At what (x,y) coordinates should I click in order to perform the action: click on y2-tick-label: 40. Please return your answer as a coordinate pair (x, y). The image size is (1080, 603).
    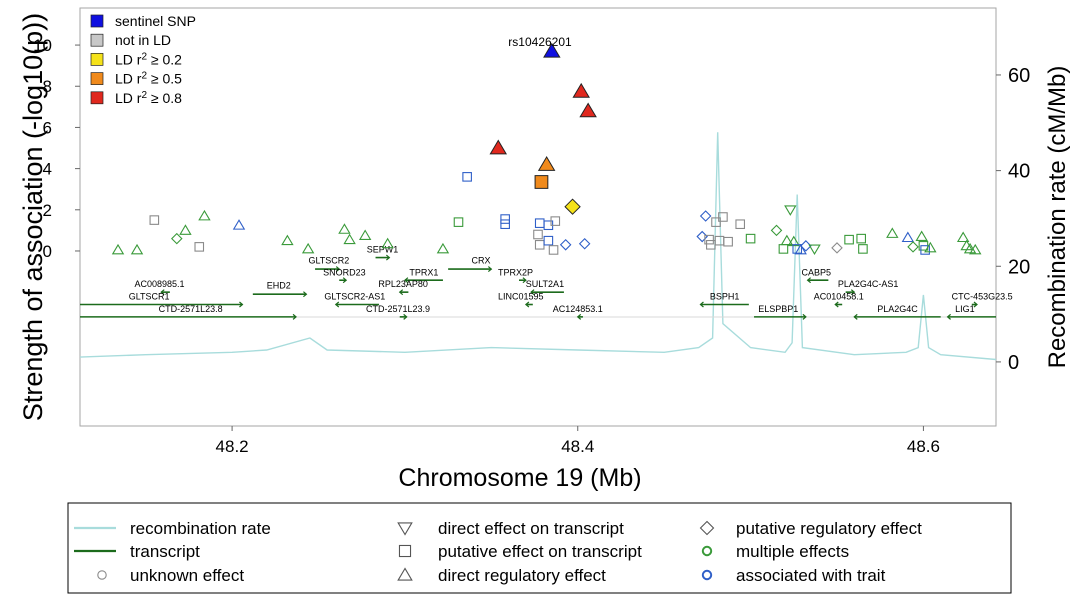
    Looking at the image, I should click on (1019, 172).